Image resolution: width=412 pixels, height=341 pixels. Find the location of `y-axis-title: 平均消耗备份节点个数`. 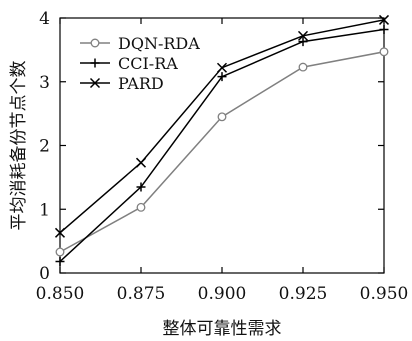

y-axis-title: 平均消耗备份节点个数 is located at coordinates (19, 146).